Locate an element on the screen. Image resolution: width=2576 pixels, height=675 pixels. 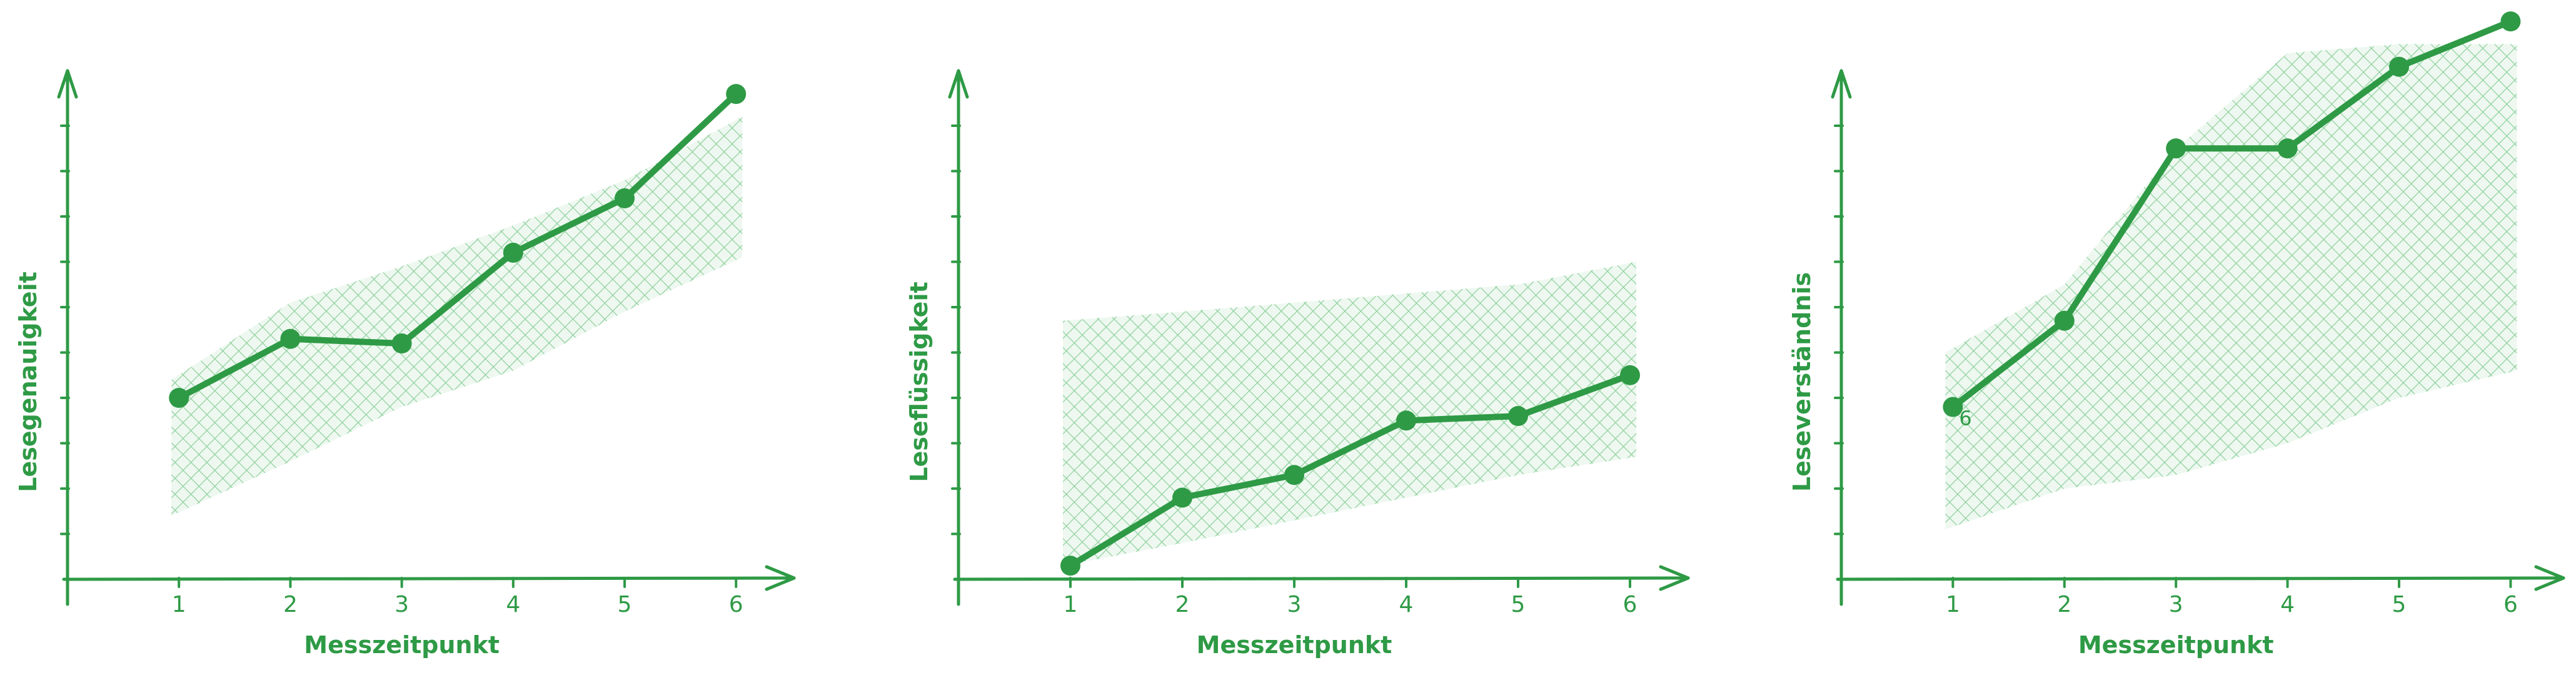
y-axis-label: Leseverständnis is located at coordinates (1802, 382).